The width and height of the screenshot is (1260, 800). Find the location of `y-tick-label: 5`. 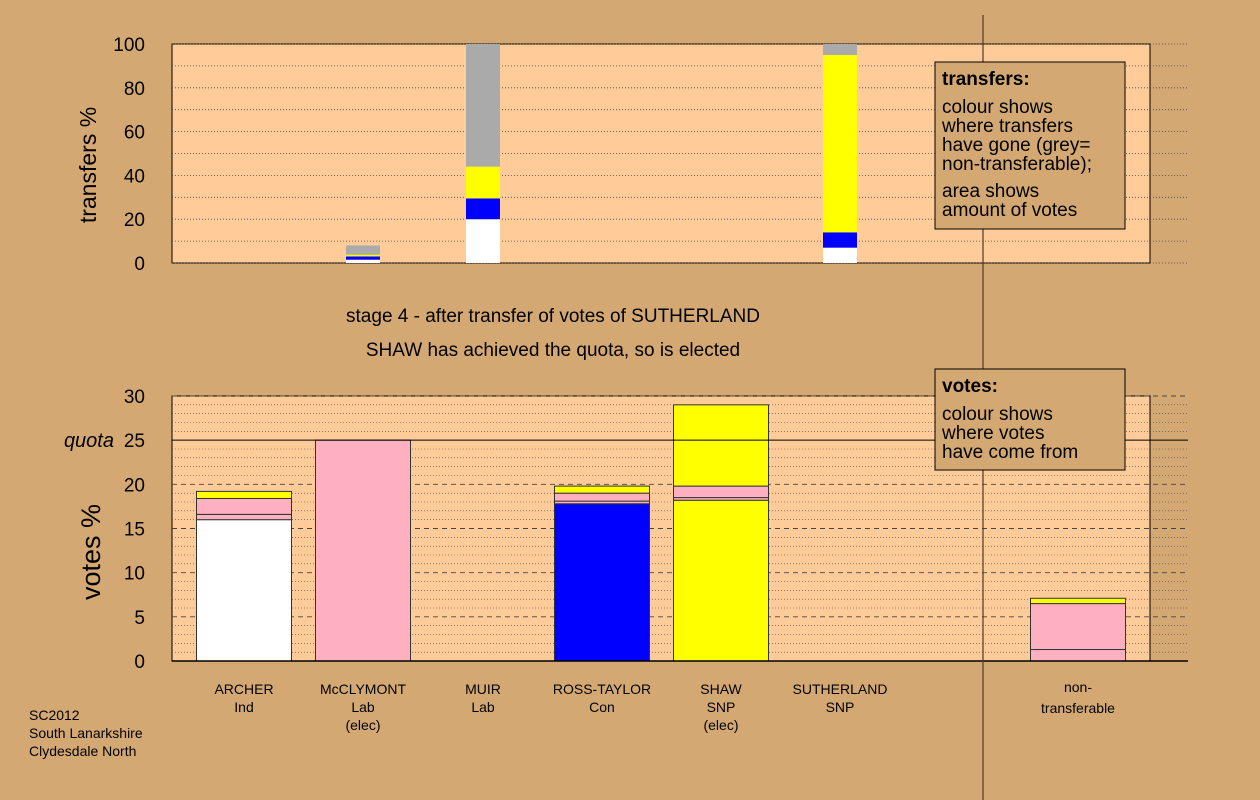

y-tick-label: 5 is located at coordinates (139, 618).